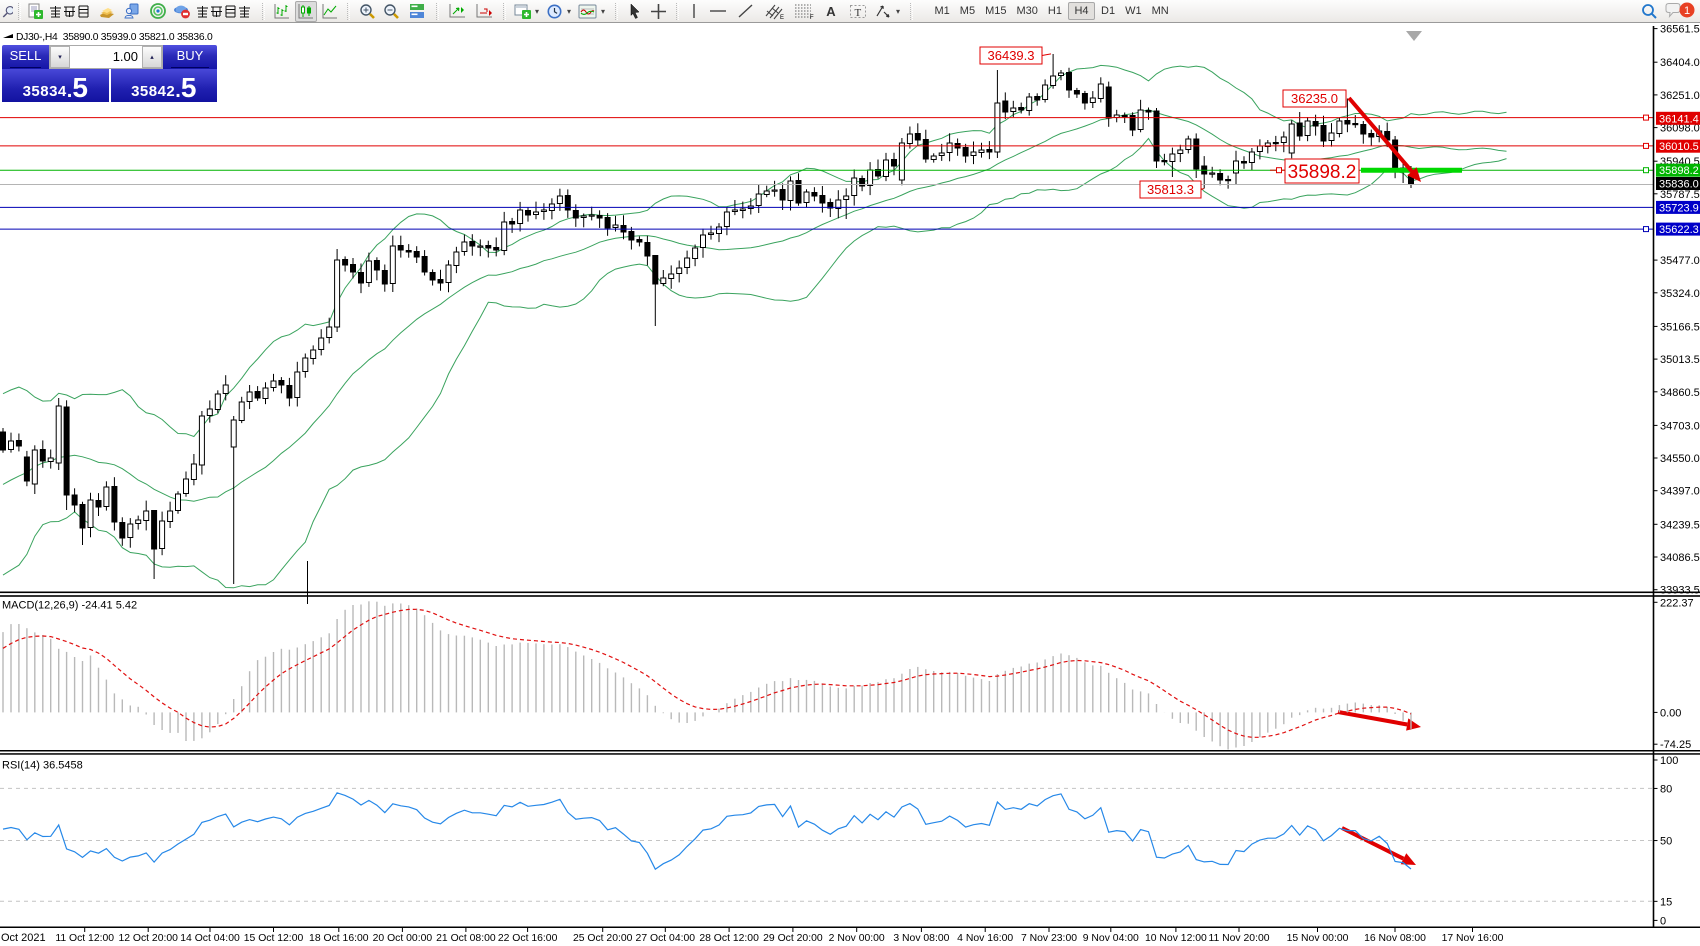 This screenshot has width=1700, height=946. I want to click on svg-text: 16 Nov 08:00, so click(1395, 938).